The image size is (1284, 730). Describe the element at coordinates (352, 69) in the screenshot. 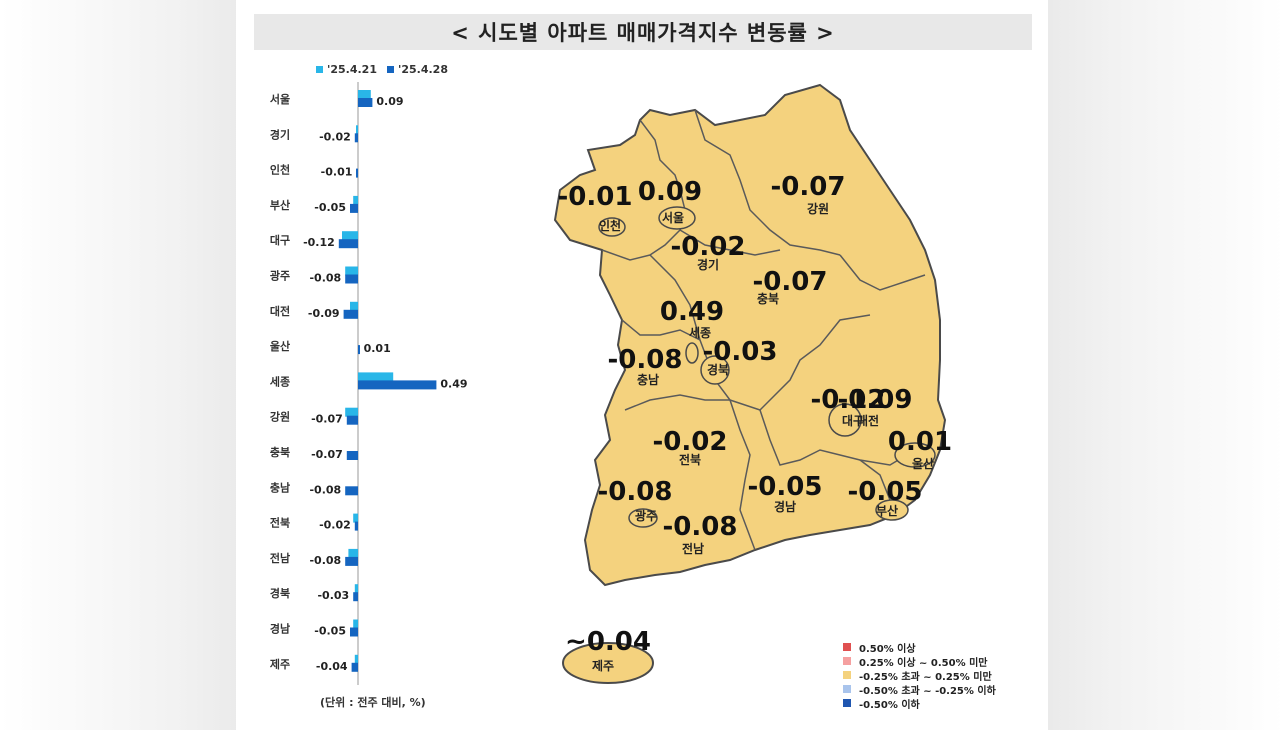

I see `legend-label-prev: '25.4.21` at that location.